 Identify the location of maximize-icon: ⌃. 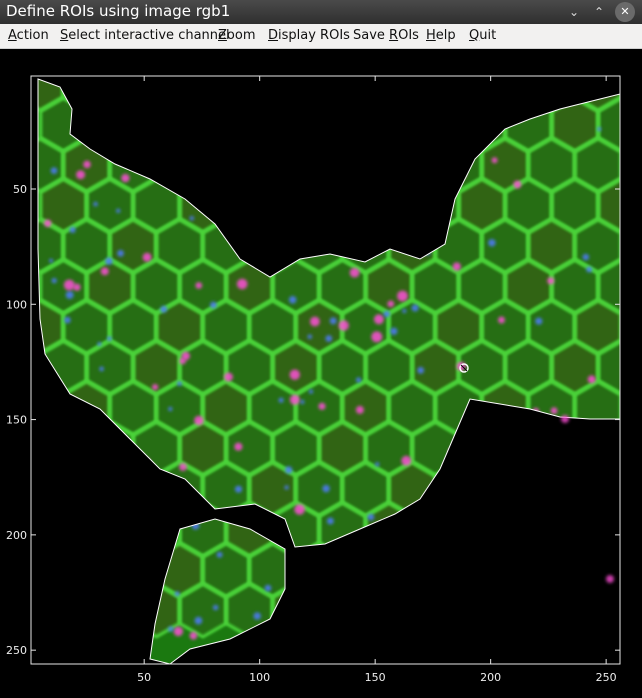
(599, 12).